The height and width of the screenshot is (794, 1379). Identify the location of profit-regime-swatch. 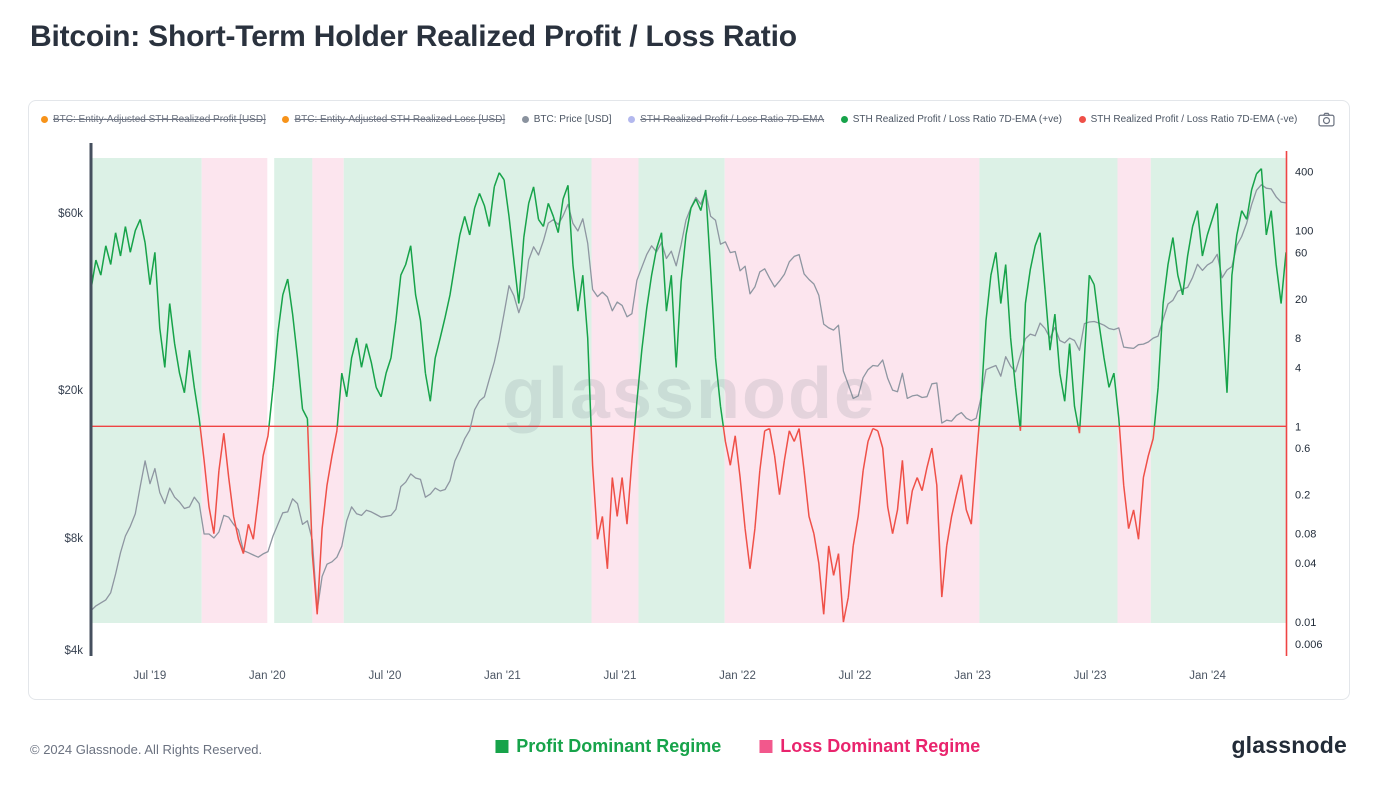
(502, 746).